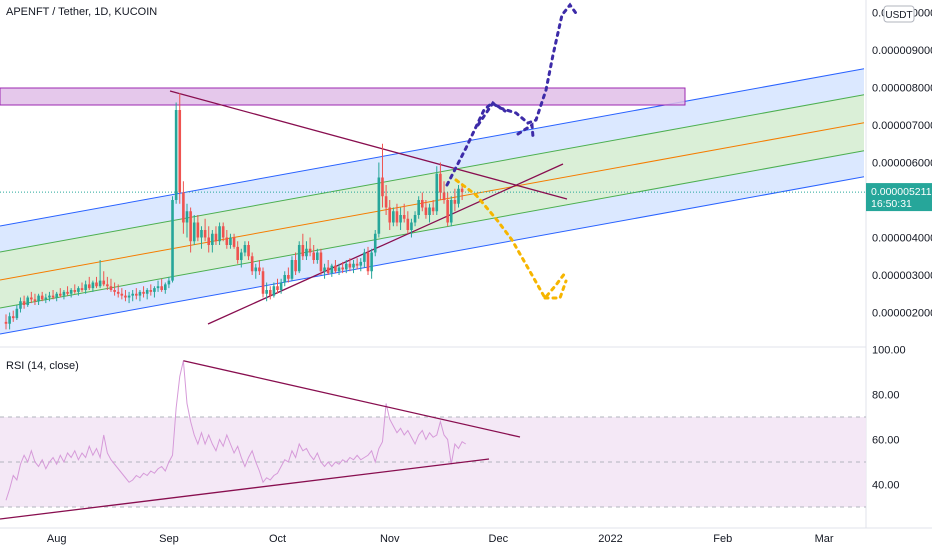 The width and height of the screenshot is (932, 550). I want to click on rsi-label: RSI (14, close), so click(42, 366).